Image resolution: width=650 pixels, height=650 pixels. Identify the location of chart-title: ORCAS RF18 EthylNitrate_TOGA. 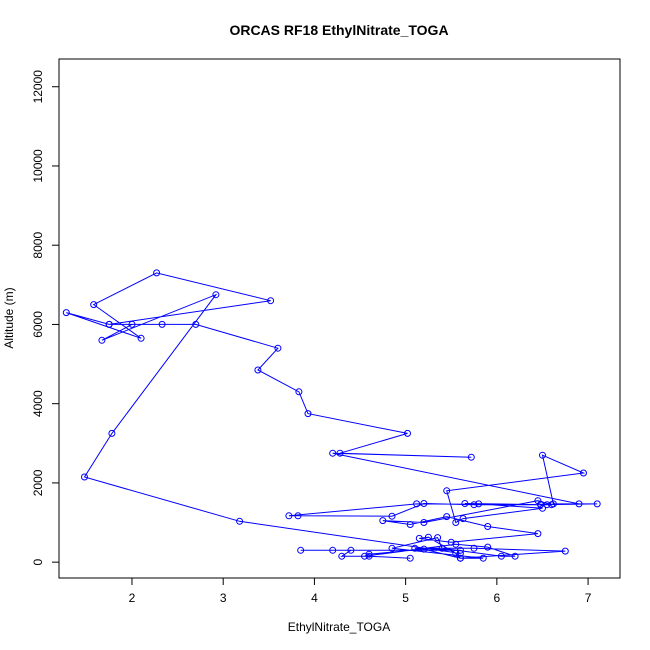
(338, 30).